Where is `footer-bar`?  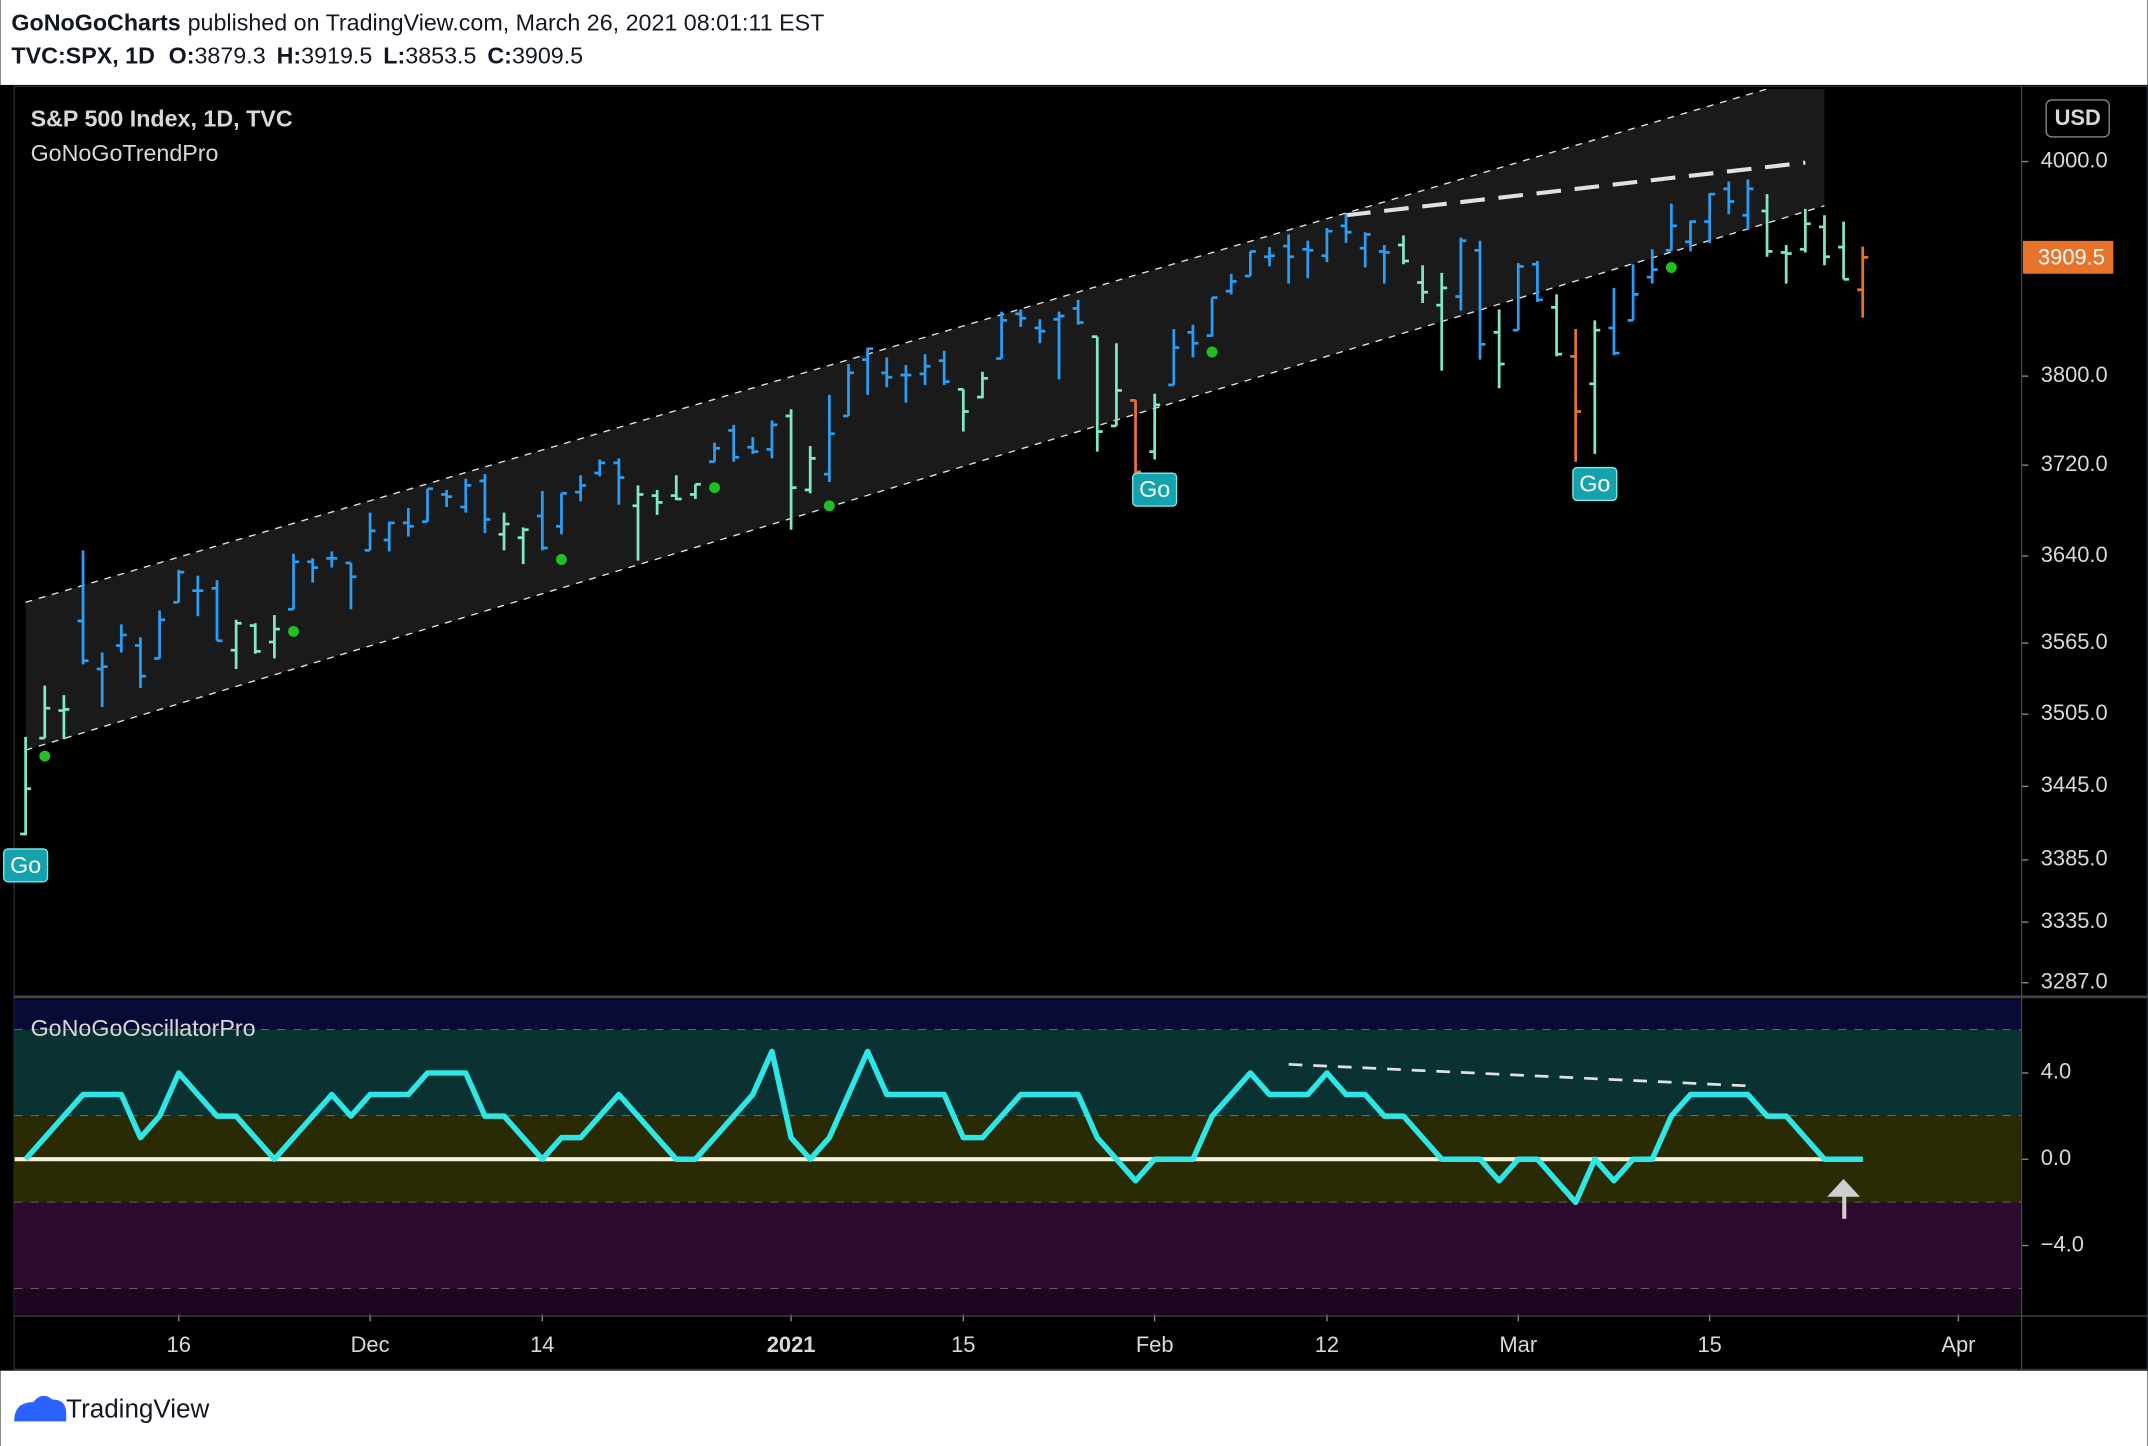
footer-bar is located at coordinates (1074, 1408).